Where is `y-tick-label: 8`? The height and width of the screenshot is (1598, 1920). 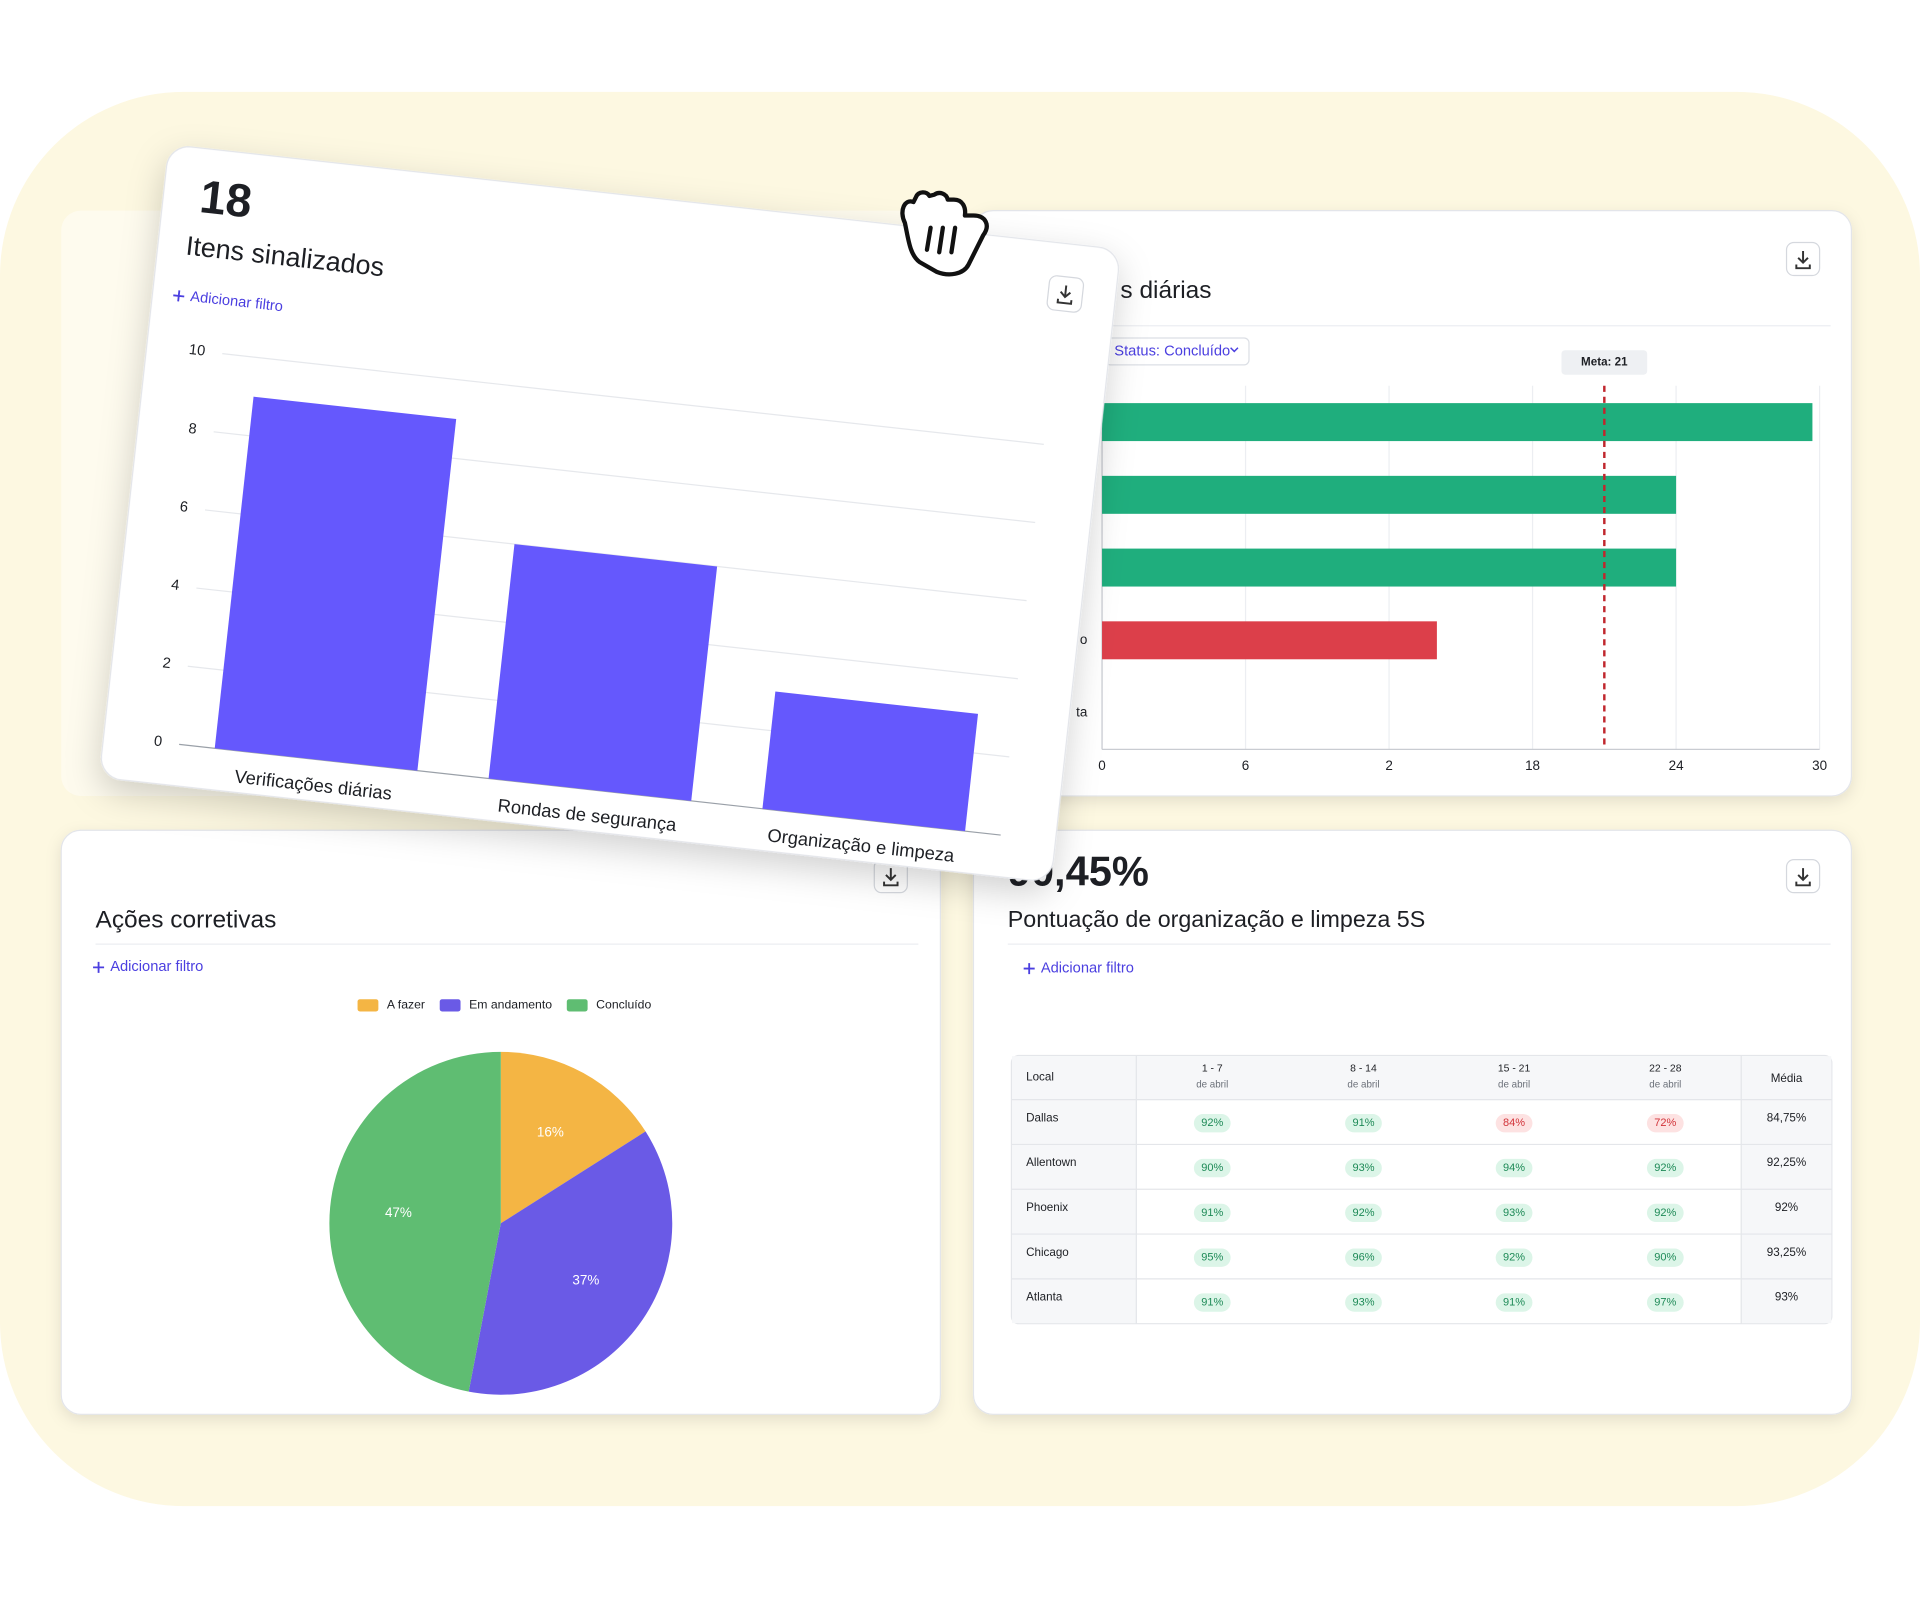 y-tick-label: 8 is located at coordinates (193, 429).